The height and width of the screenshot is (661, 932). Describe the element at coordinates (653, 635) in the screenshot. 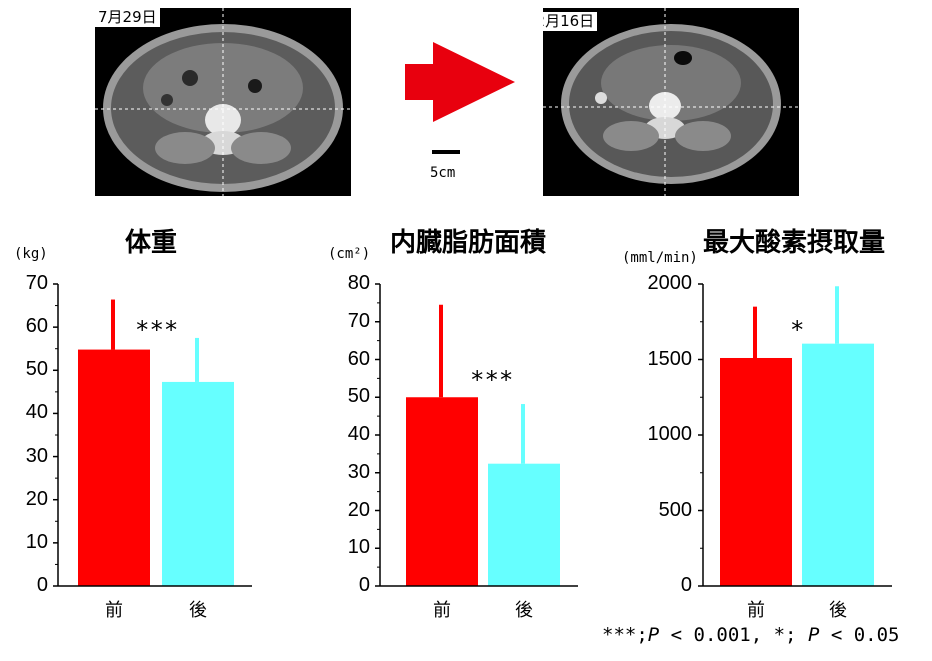

I see `footnote-p1: P` at that location.